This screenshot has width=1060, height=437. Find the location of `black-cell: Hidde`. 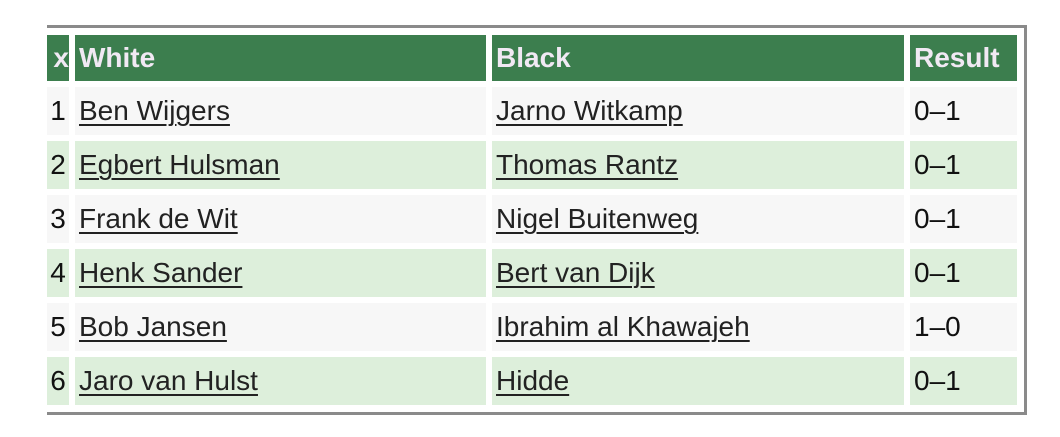

black-cell: Hidde is located at coordinates (698, 381).